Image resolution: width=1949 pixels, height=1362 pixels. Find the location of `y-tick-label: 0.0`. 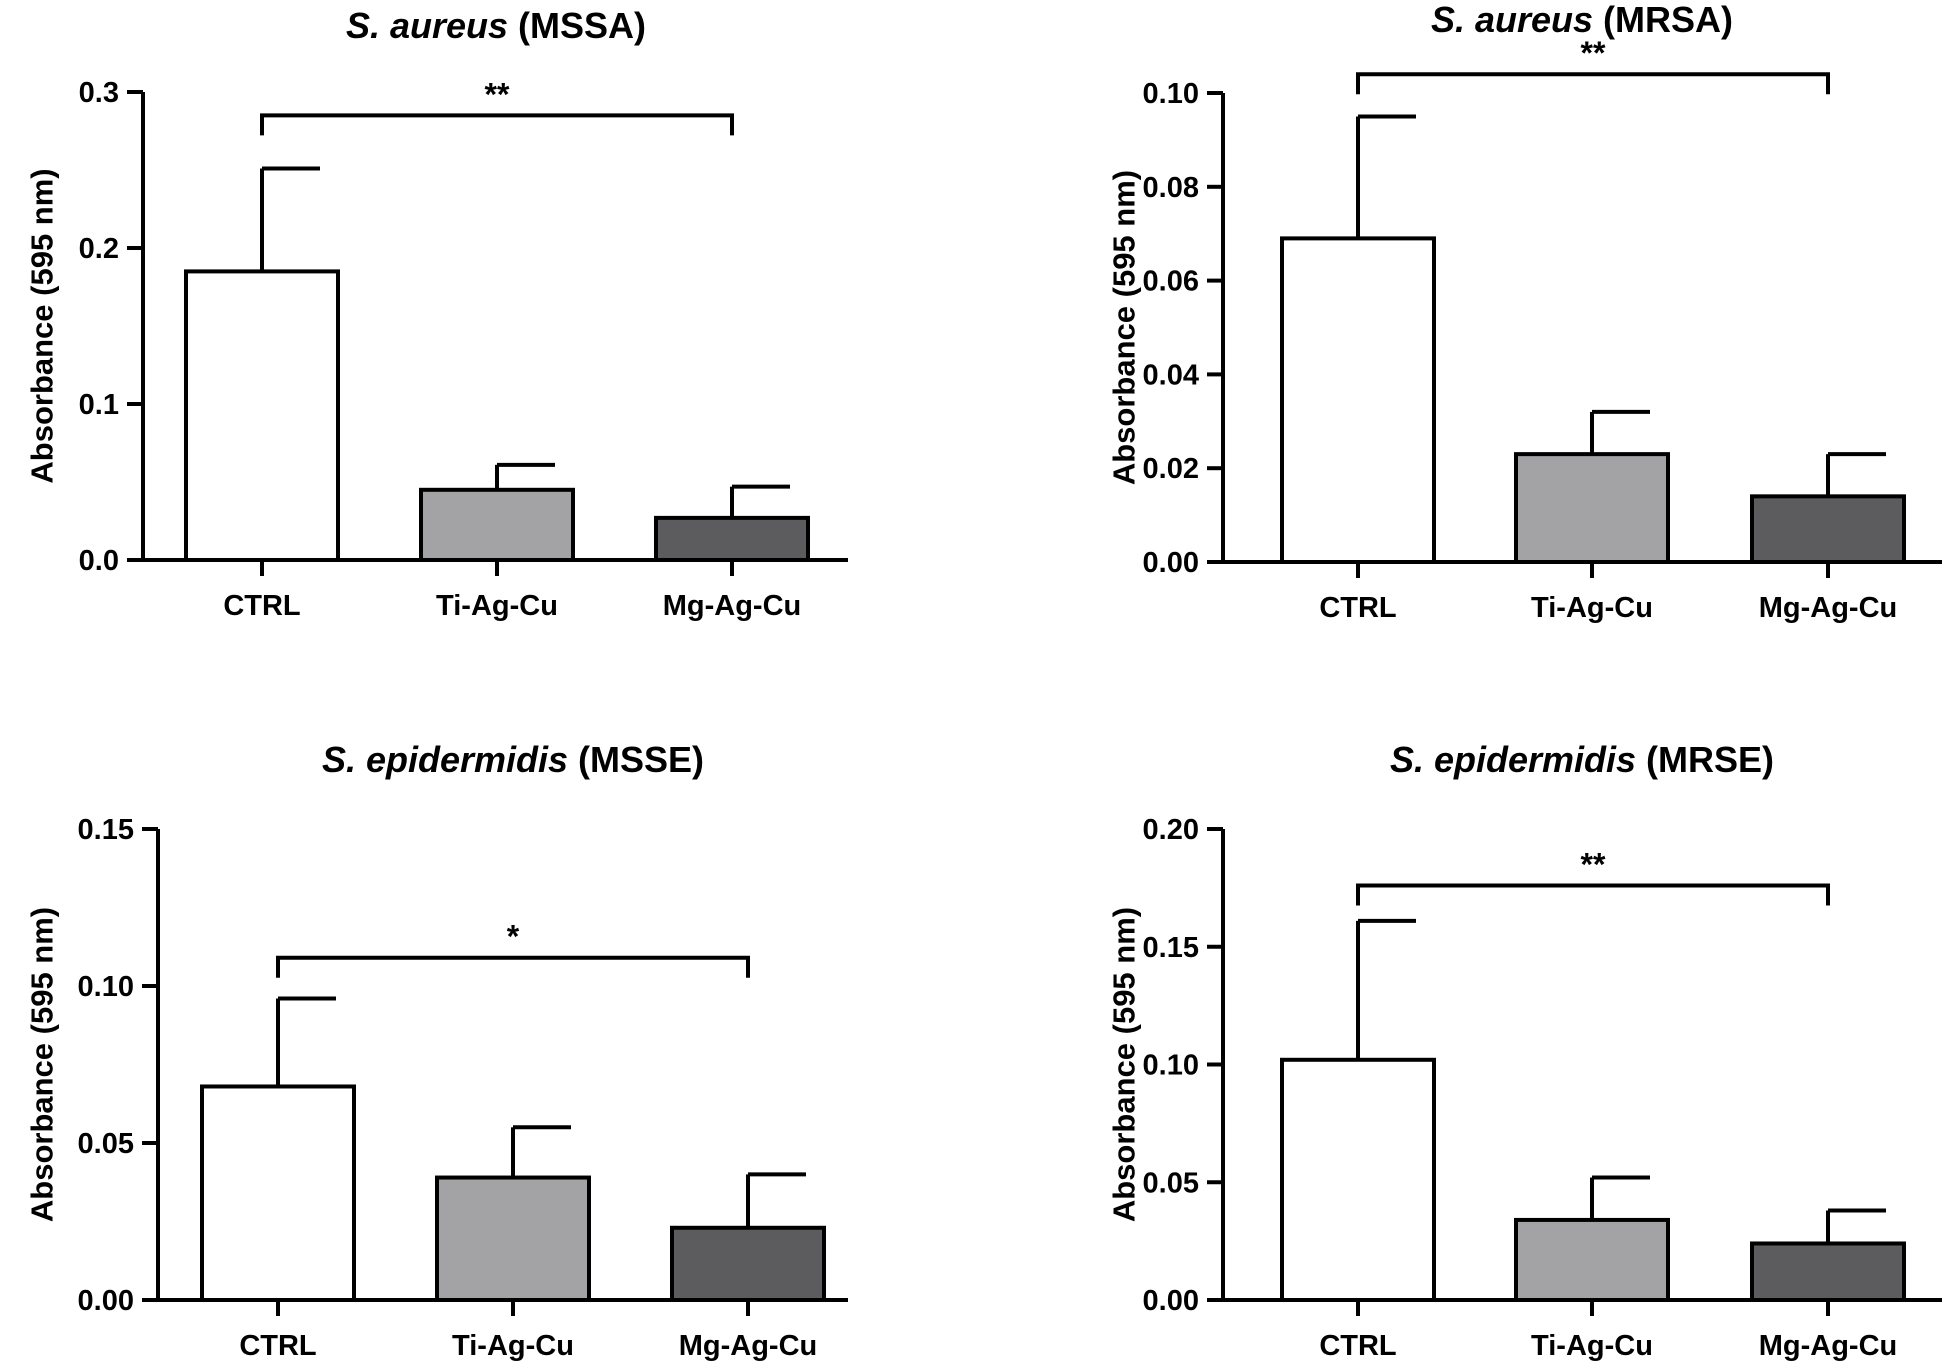

y-tick-label: 0.0 is located at coordinates (99, 561).